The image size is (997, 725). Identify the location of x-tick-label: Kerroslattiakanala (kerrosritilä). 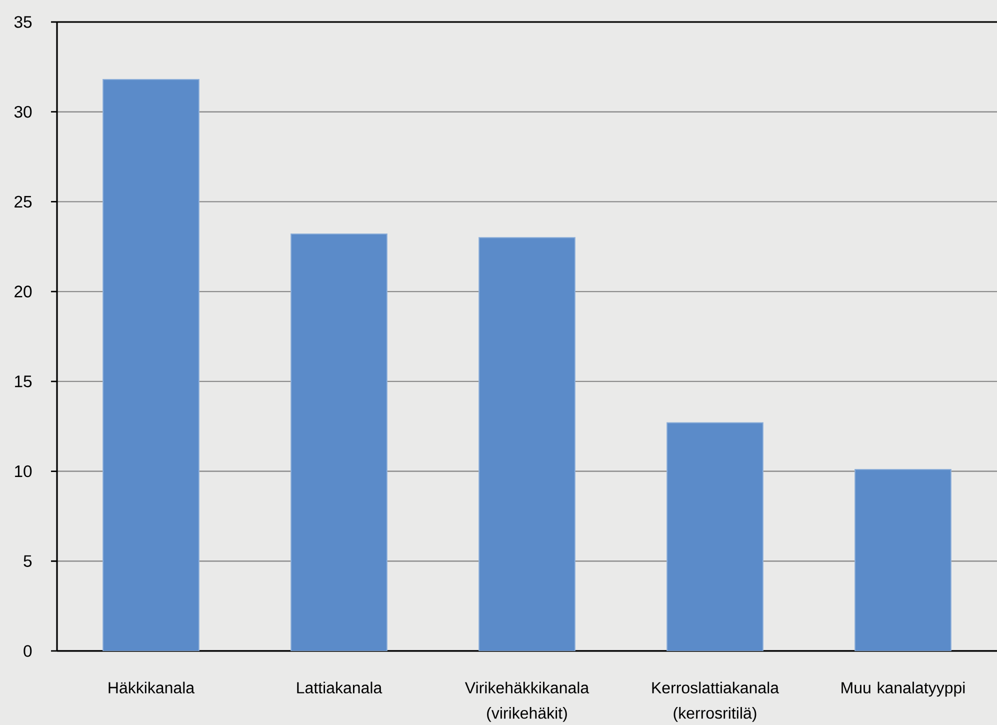
(715, 702).